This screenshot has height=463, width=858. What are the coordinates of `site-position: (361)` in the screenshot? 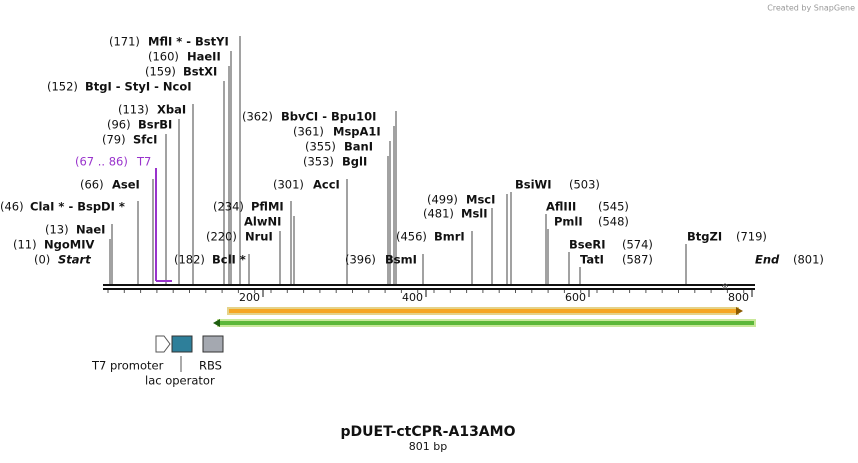 It's located at (308, 132).